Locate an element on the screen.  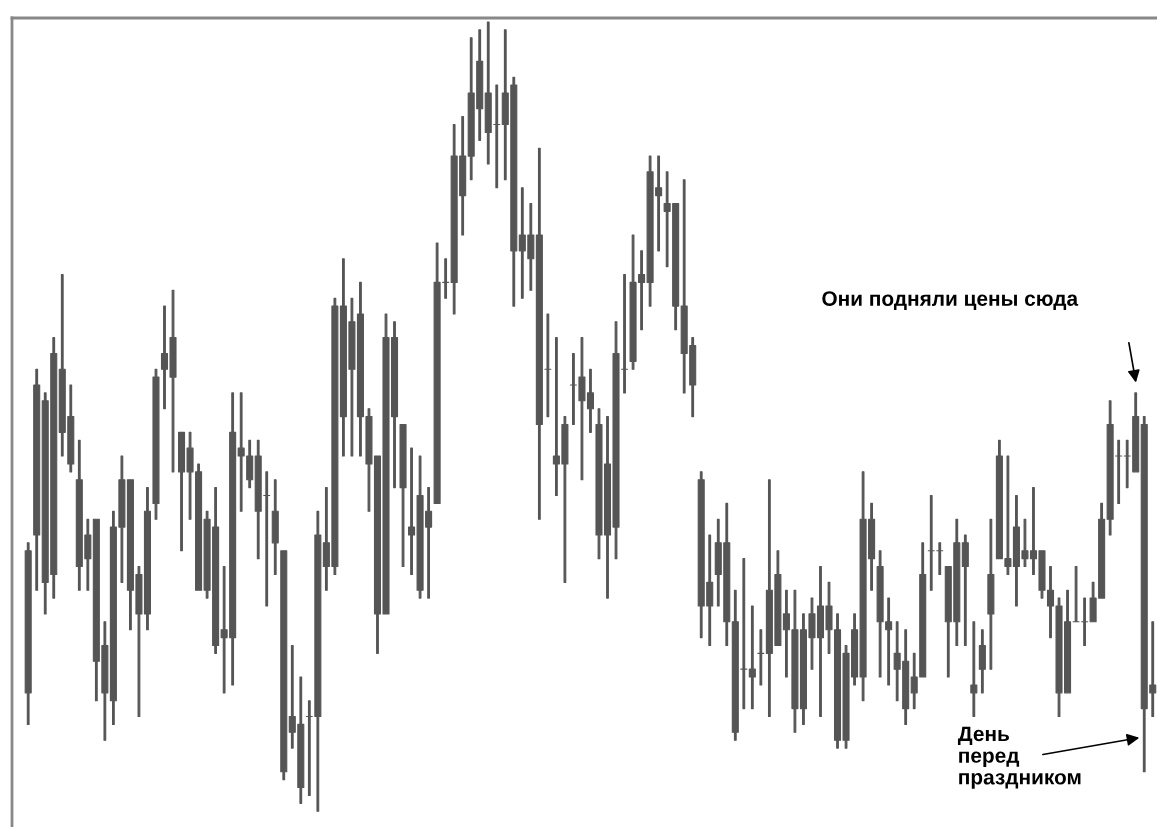
annotation: Они подняли цены сюда is located at coordinates (950, 300).